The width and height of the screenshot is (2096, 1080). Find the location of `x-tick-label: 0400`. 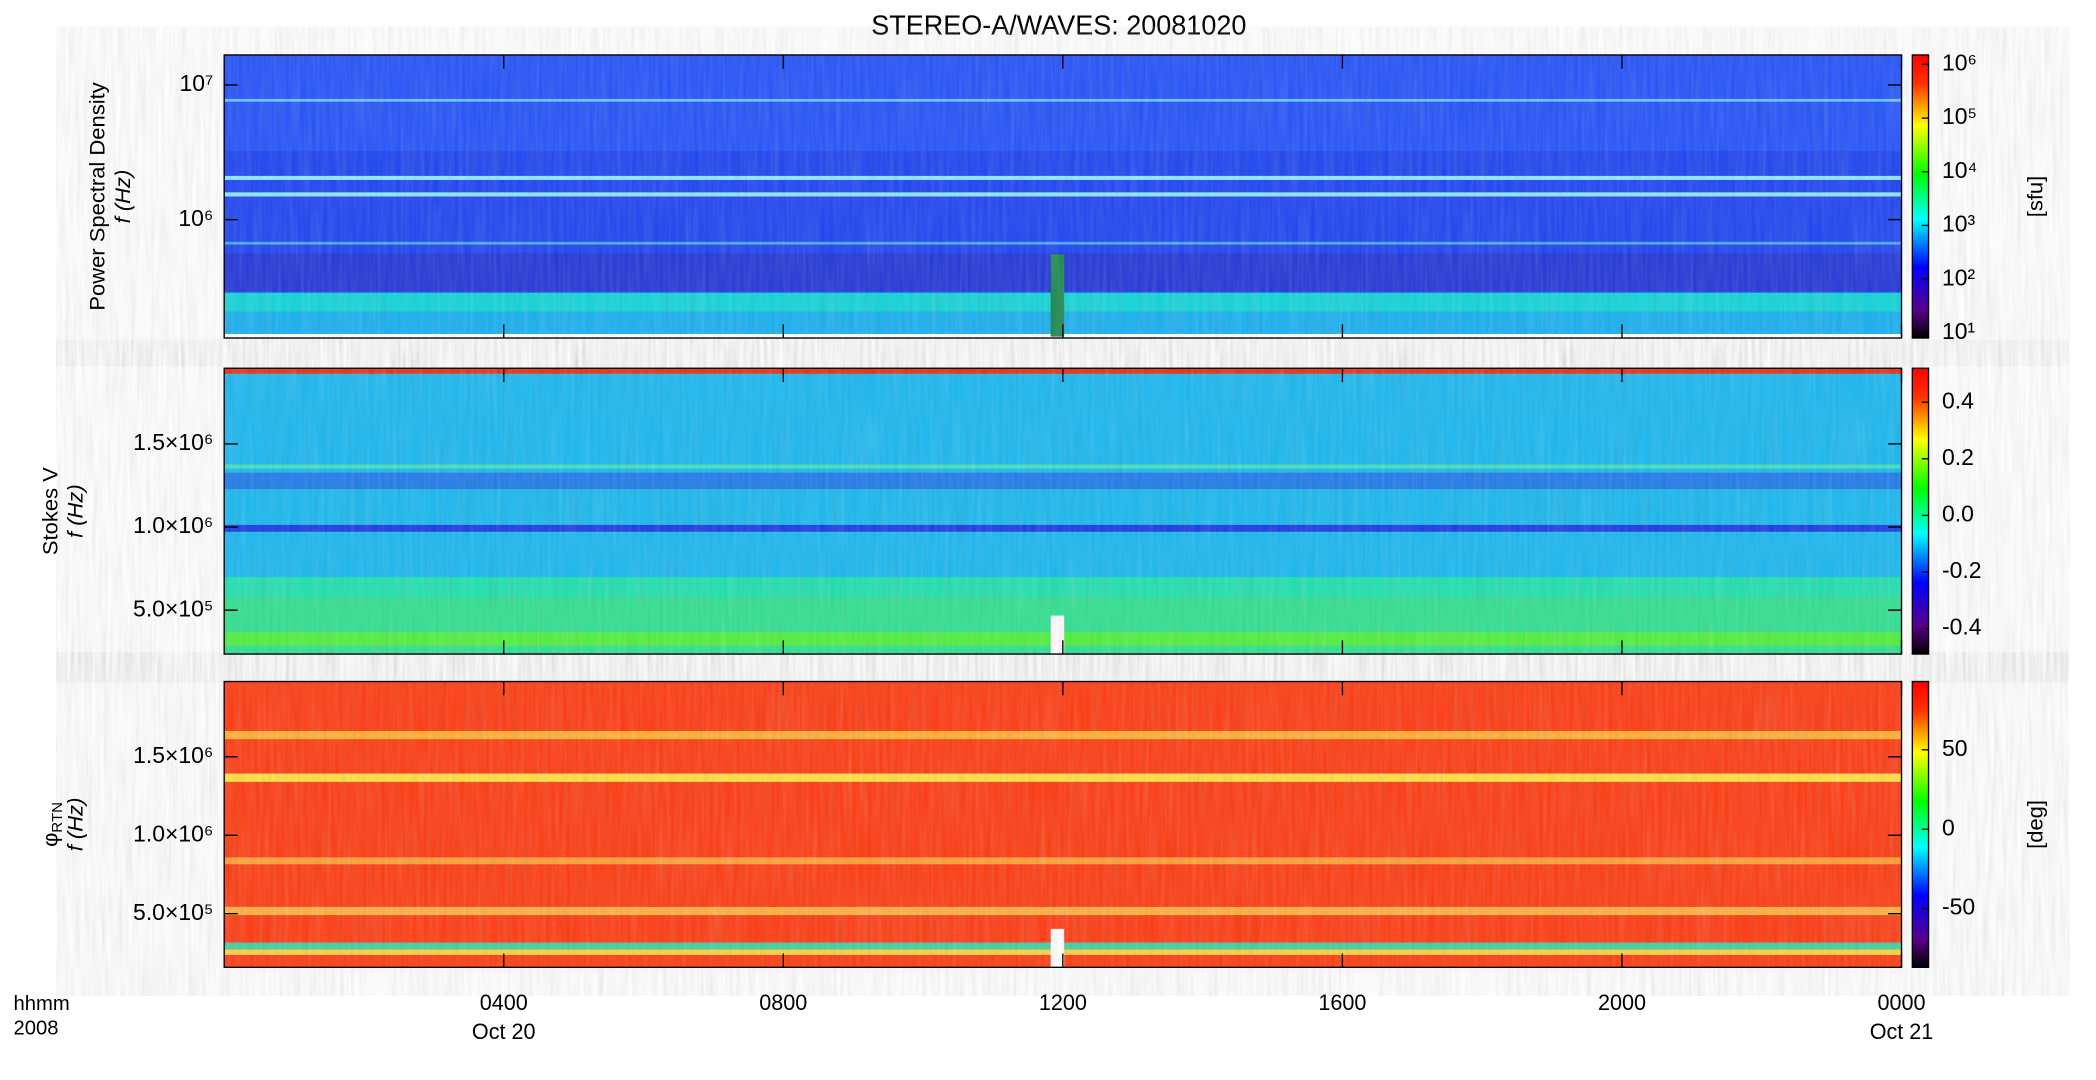

x-tick-label: 0400 is located at coordinates (504, 1002).